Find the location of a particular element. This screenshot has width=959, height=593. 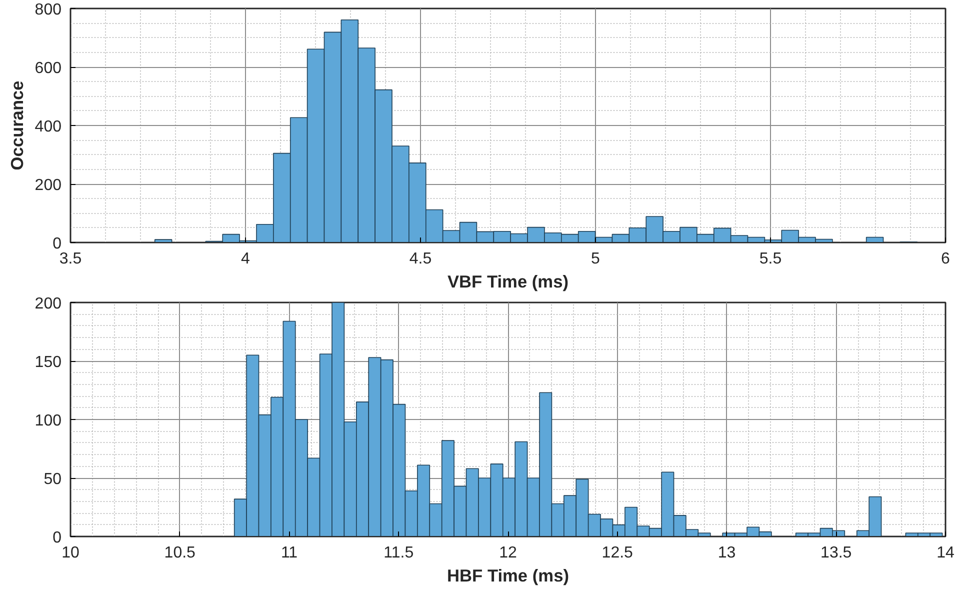

x-tick-label: 13 is located at coordinates (727, 553).